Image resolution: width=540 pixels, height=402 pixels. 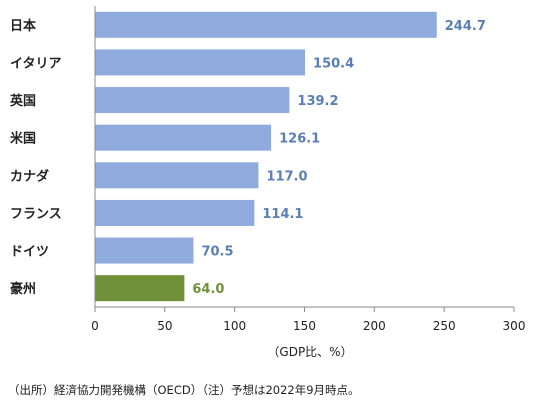 What do you see at coordinates (309, 352) in the screenshot?
I see `x-axis-title: （GDP比、%）` at bounding box center [309, 352].